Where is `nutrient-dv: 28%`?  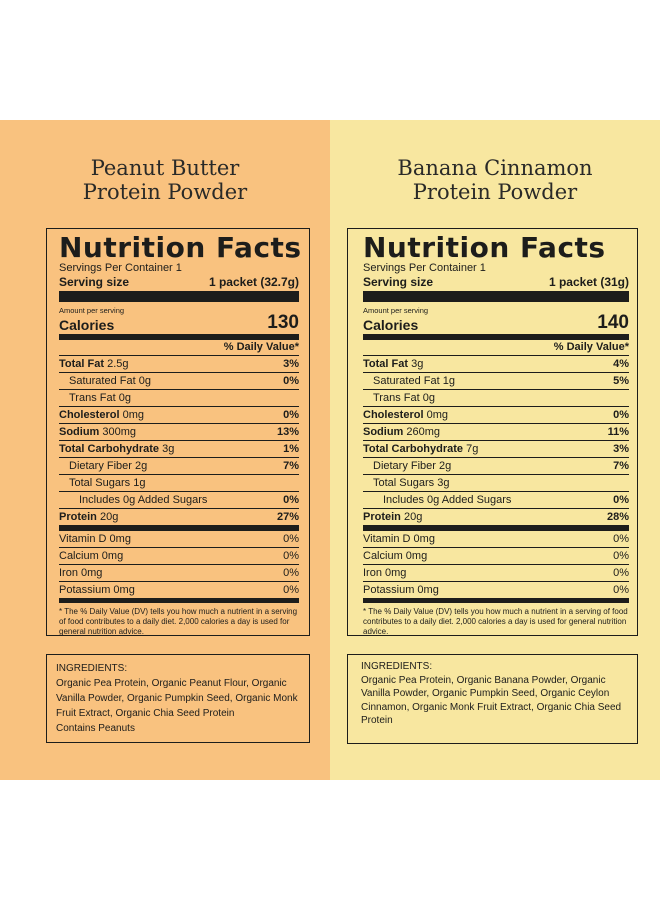 nutrient-dv: 28% is located at coordinates (617, 517).